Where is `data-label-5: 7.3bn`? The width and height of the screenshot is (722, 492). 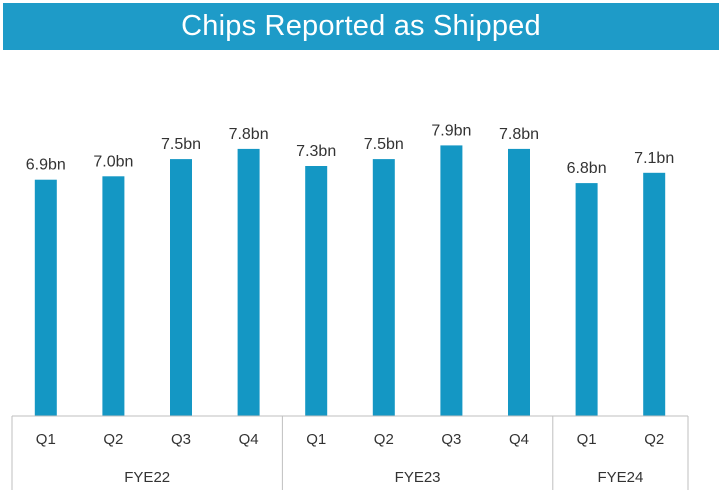 data-label-5: 7.3bn is located at coordinates (316, 151).